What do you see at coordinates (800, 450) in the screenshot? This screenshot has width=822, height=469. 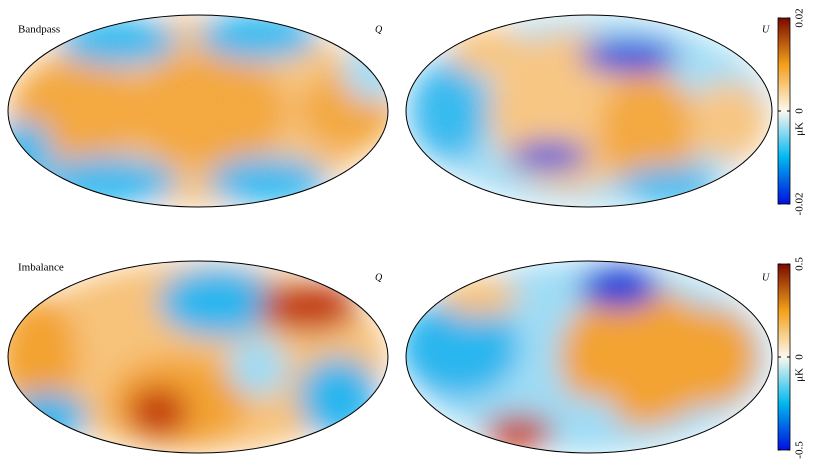 I see `colorbar-tick-label: -0.5` at bounding box center [800, 450].